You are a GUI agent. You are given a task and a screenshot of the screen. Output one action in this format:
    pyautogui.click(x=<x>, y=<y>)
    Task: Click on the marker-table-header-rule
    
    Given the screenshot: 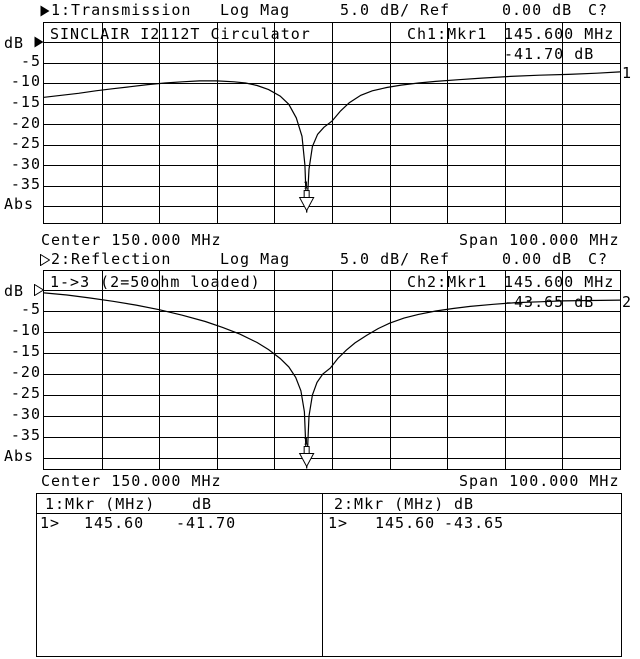 What is the action you would take?
    pyautogui.click(x=329, y=513)
    